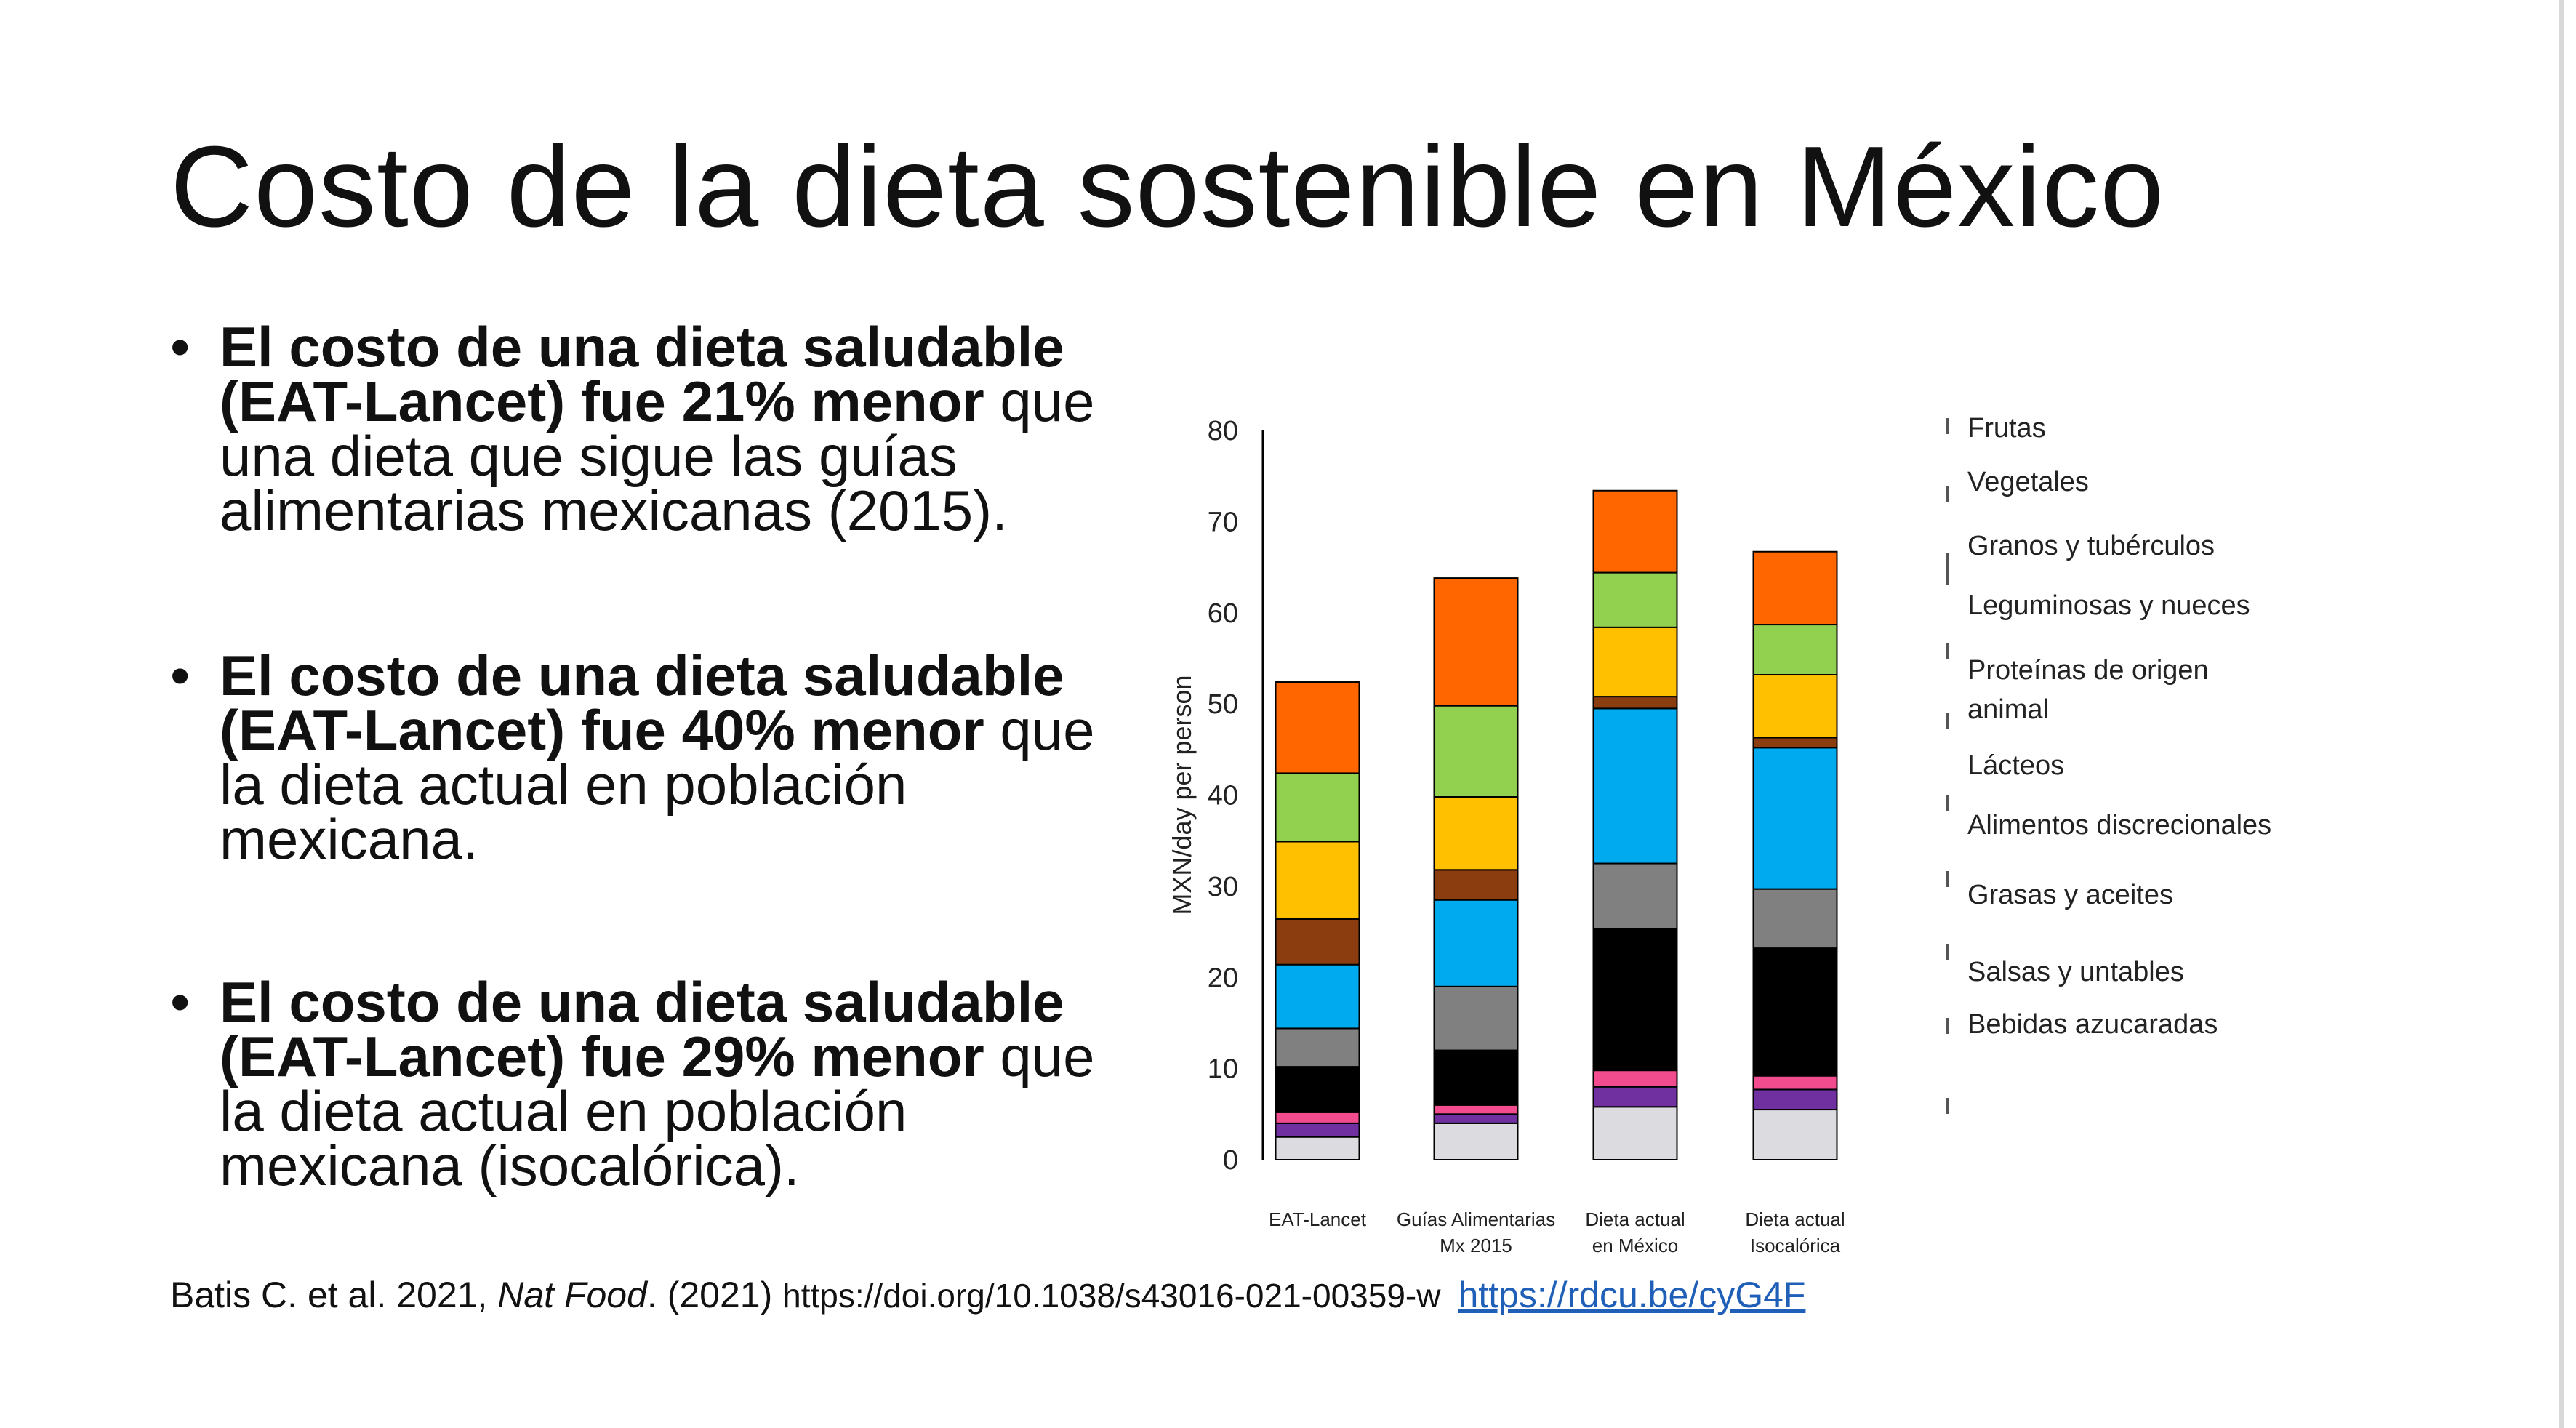 The image size is (2576, 1428). Describe the element at coordinates (1223, 887) in the screenshot. I see `y-tick-label: 30` at that location.